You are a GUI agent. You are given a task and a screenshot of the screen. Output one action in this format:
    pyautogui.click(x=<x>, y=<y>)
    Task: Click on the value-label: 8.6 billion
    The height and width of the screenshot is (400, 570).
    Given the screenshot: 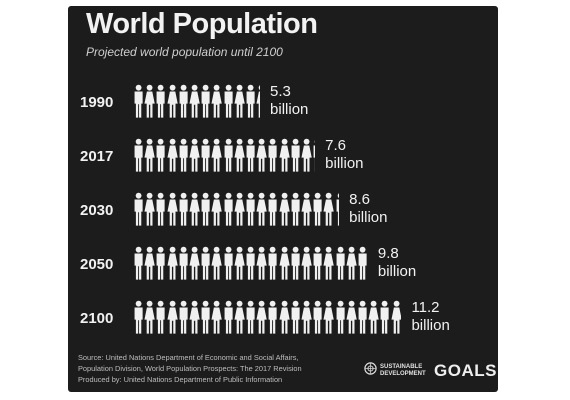 What is the action you would take?
    pyautogui.click(x=368, y=209)
    